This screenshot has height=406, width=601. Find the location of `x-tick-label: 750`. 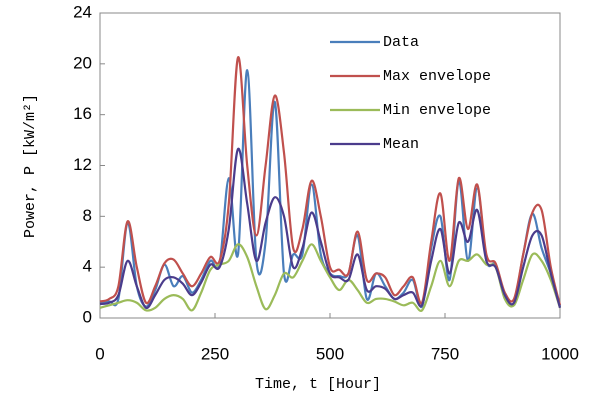

x-tick-label: 750 is located at coordinates (445, 353).